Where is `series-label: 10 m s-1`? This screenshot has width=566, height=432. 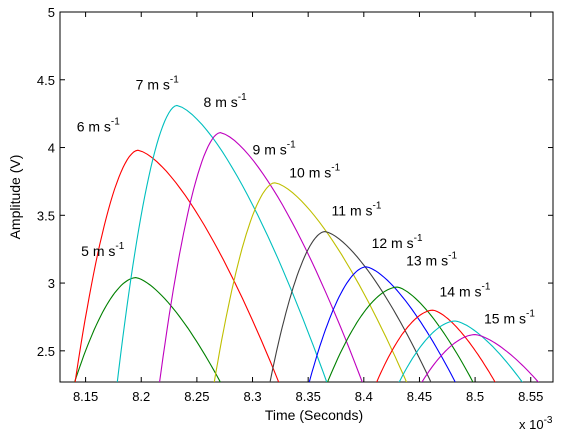
series-label: 10 m s-1 is located at coordinates (314, 171).